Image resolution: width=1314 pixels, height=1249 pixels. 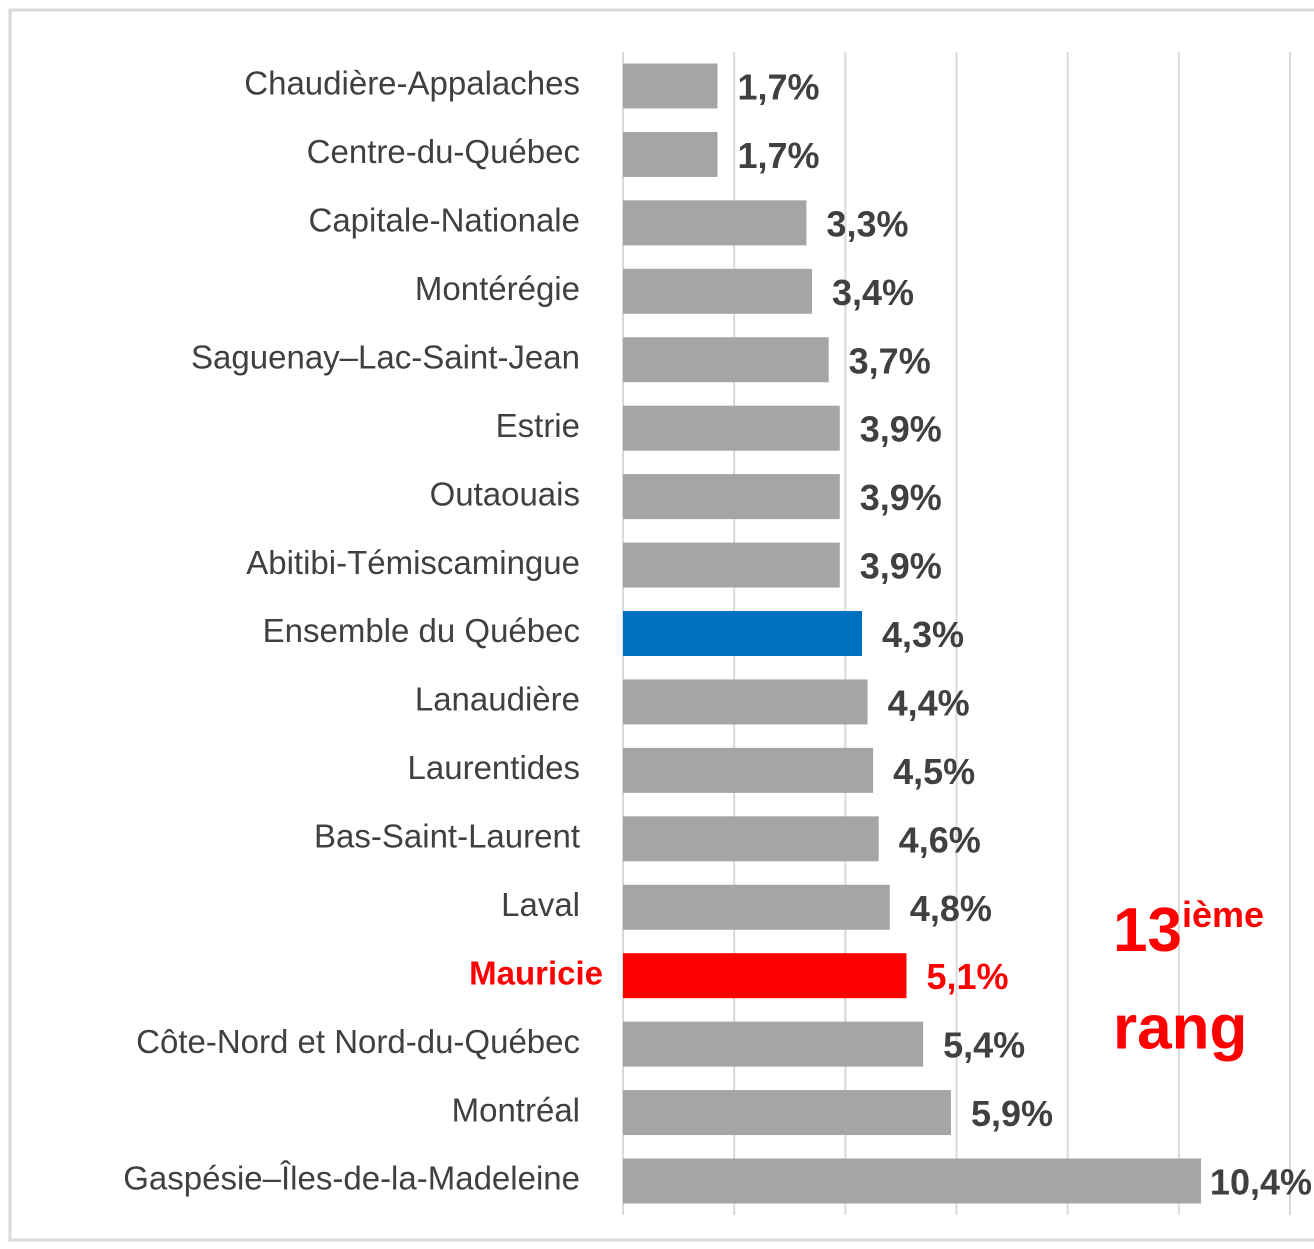 I want to click on annotation: 13ième, so click(x=1188, y=930).